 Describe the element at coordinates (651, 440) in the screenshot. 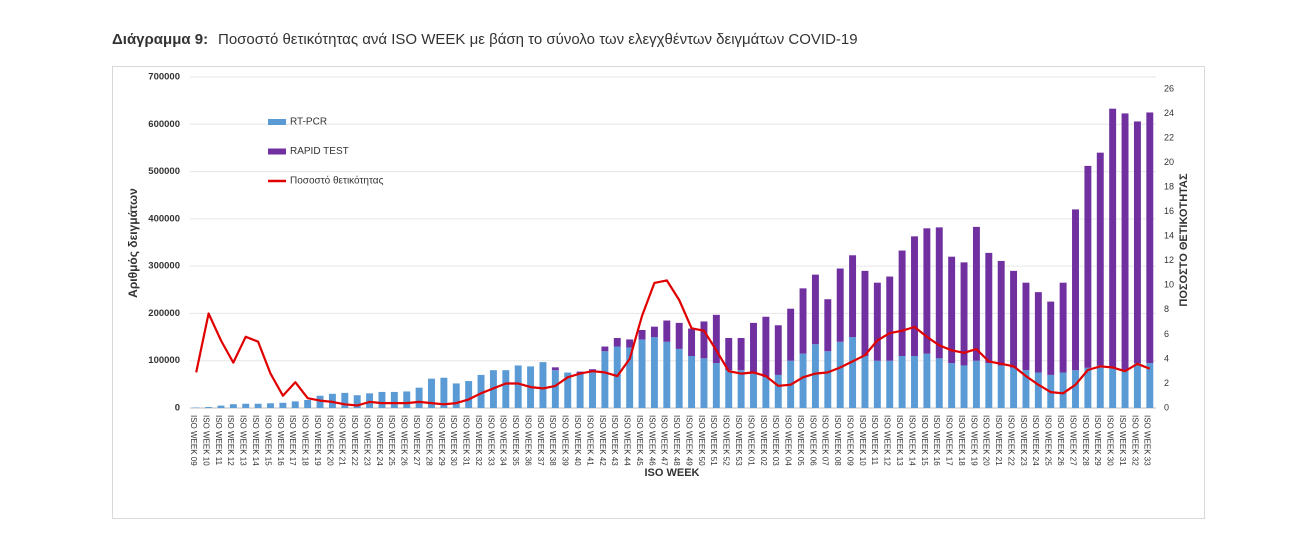

I see `x-tick-label: ISO WEEK 46` at that location.